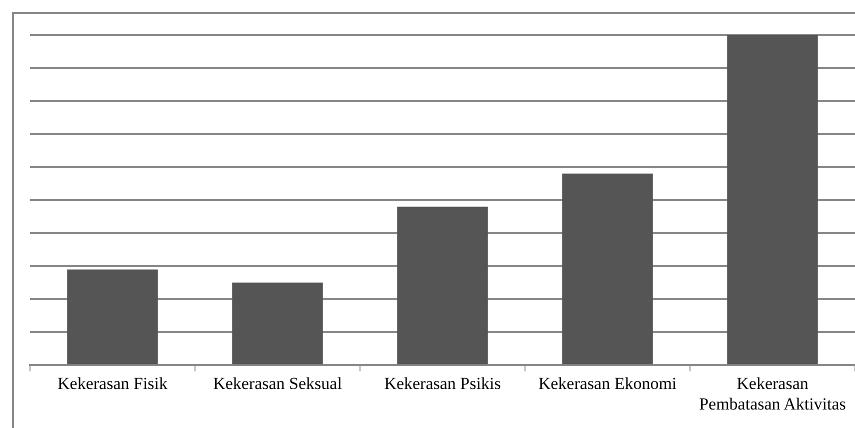 The height and width of the screenshot is (428, 855). Describe the element at coordinates (442, 383) in the screenshot. I see `x-tick-label: Kekerasan Psikis` at that location.